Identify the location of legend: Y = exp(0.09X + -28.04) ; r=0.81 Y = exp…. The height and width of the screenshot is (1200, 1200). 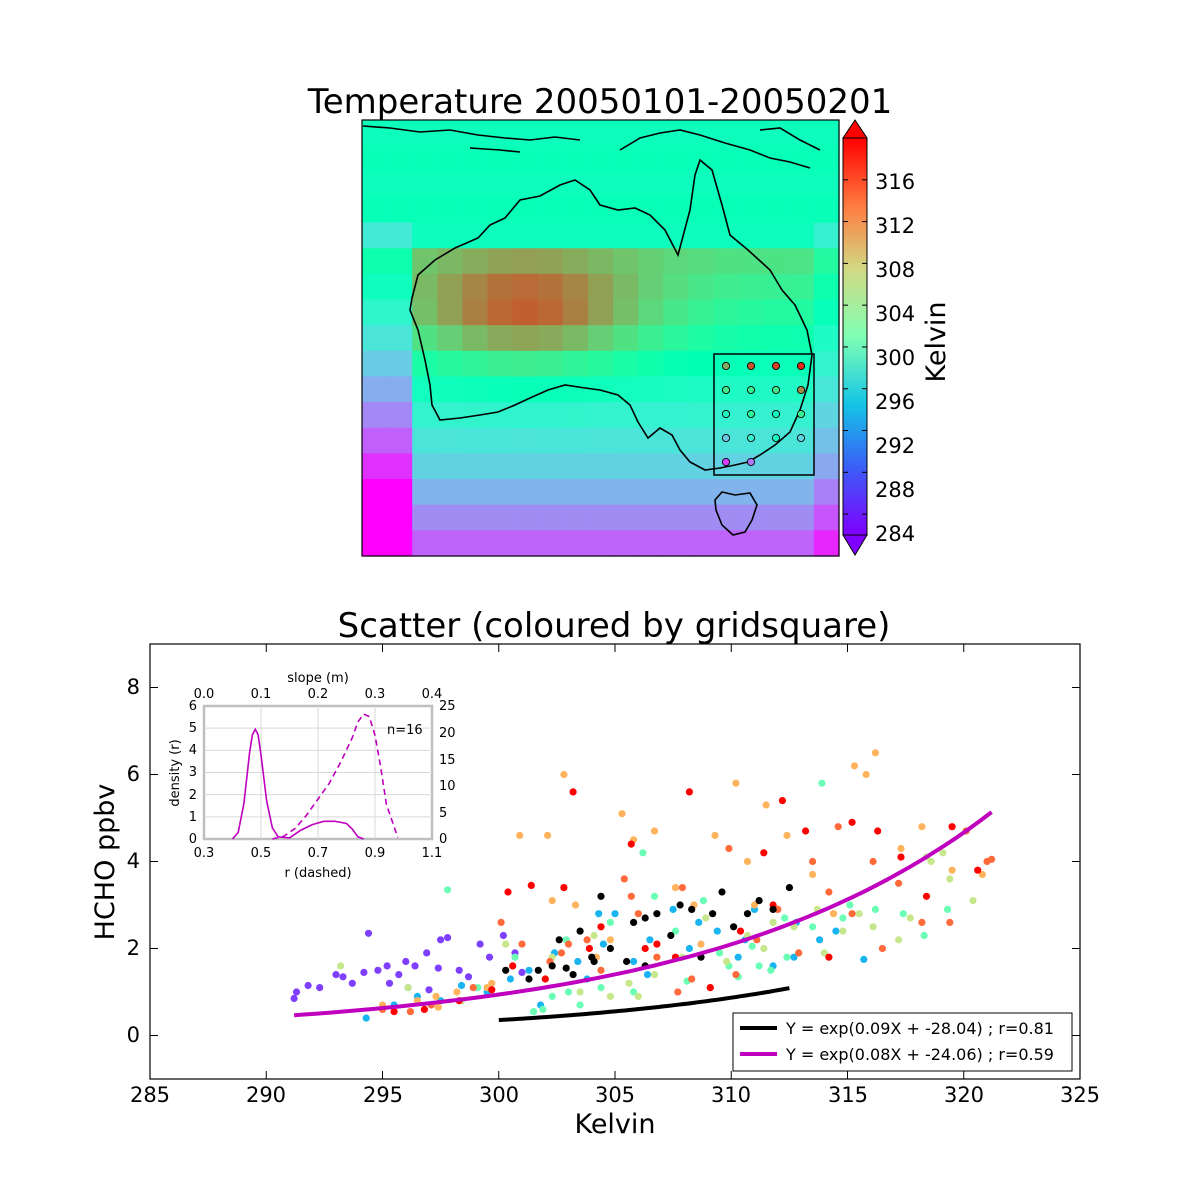
(902, 1042).